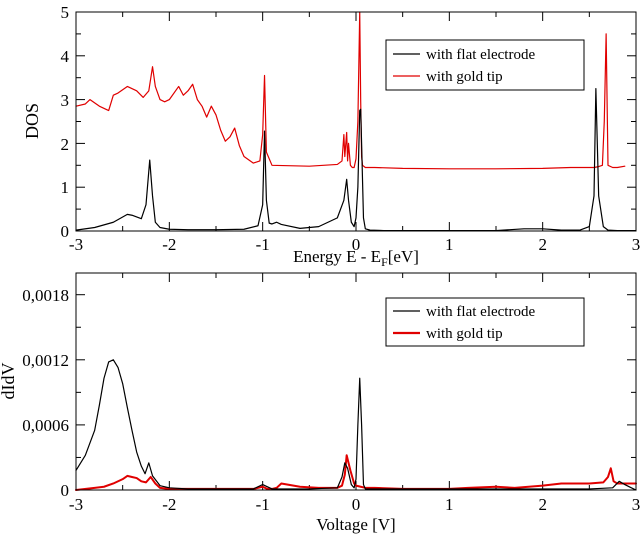 The image size is (644, 542). What do you see at coordinates (65, 490) in the screenshot?
I see `didv-ytick-label: 0` at bounding box center [65, 490].